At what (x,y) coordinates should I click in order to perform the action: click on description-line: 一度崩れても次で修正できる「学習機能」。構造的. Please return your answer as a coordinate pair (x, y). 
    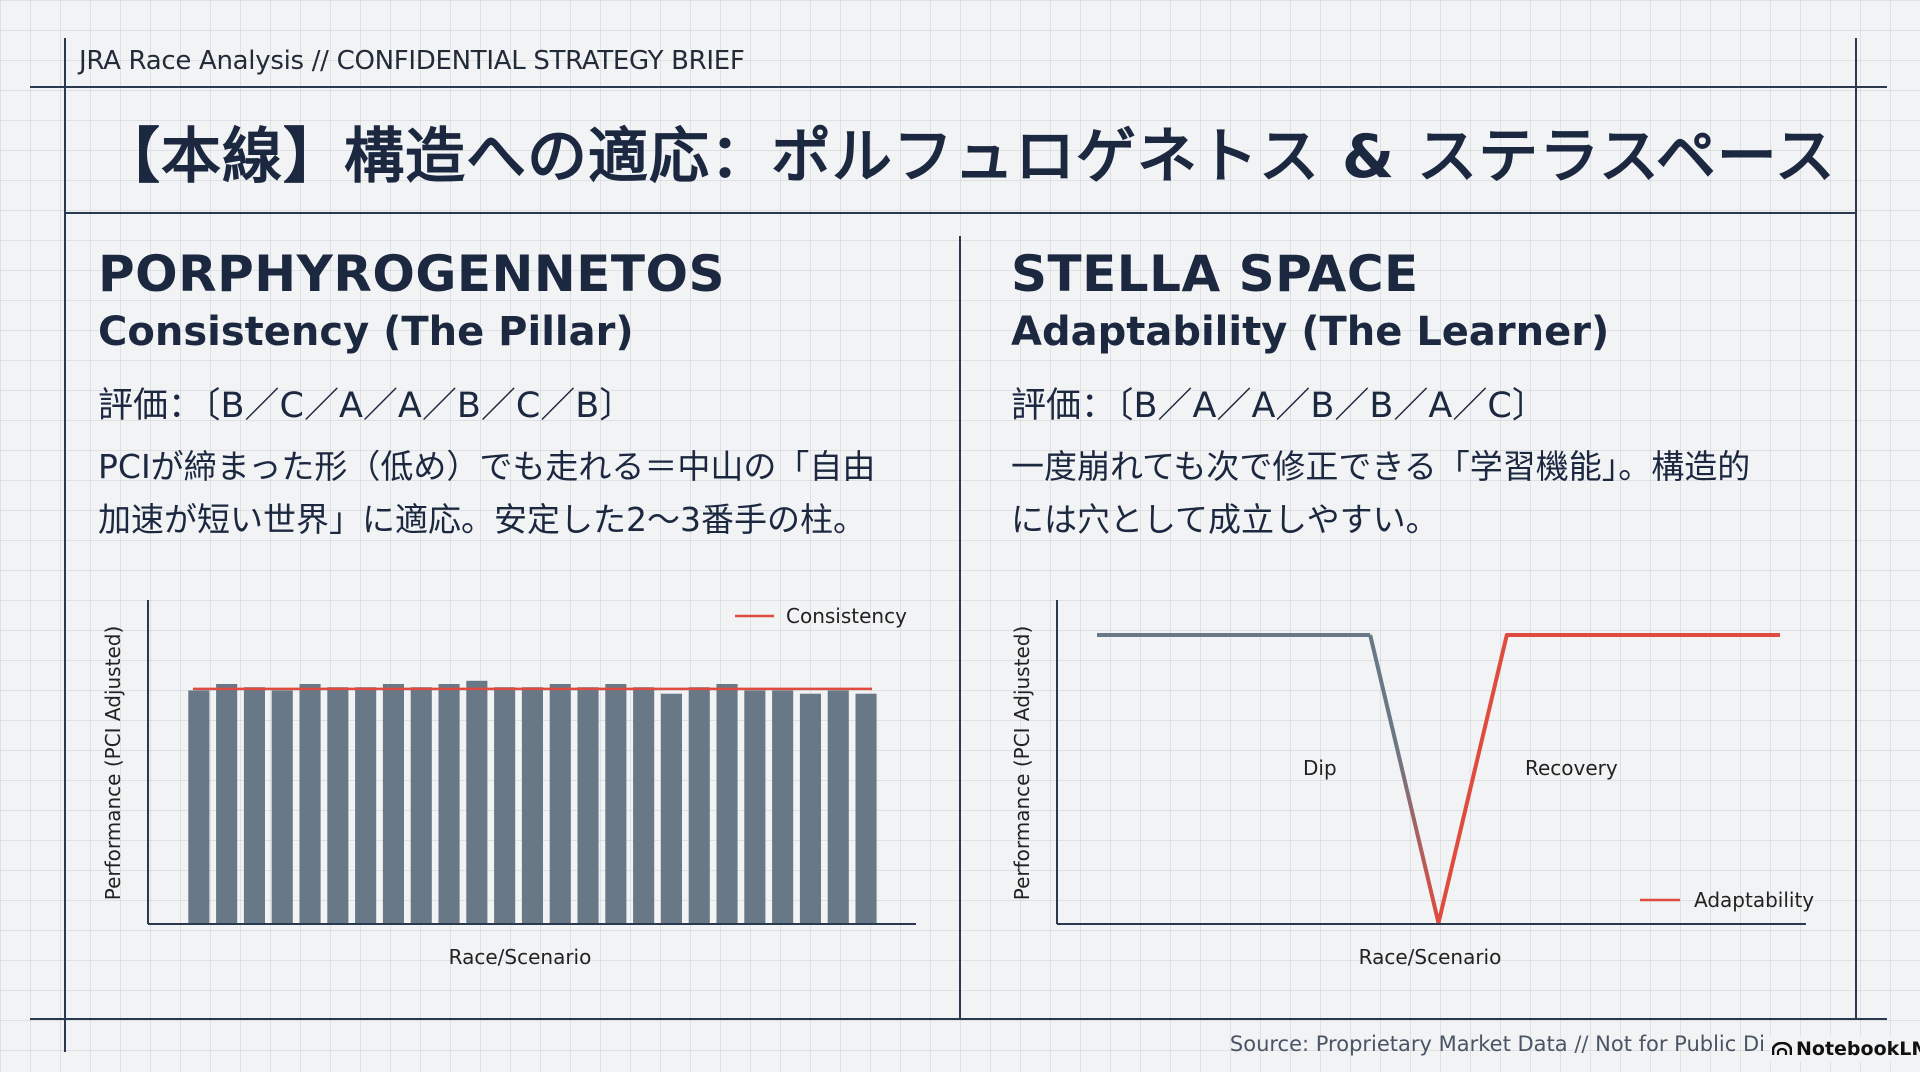
    Looking at the image, I should click on (1381, 466).